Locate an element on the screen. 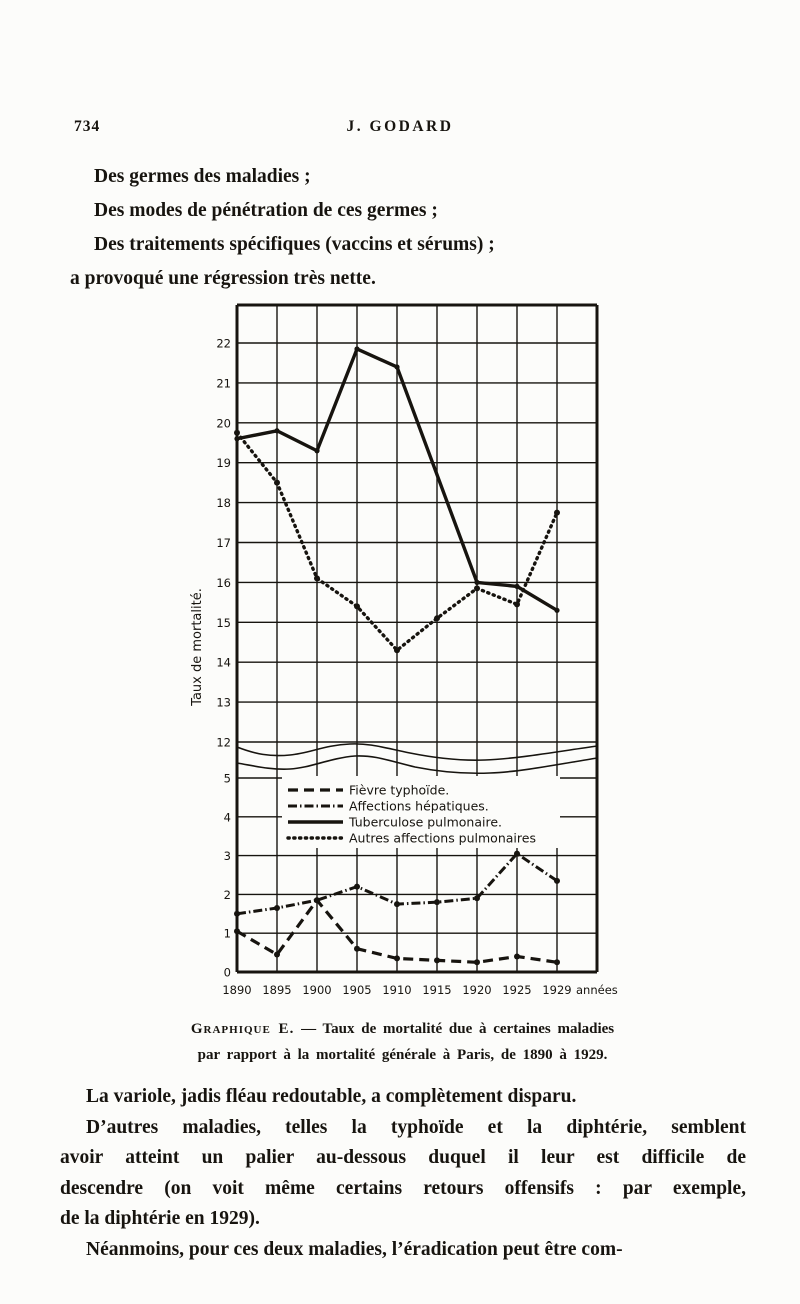  body-line: de la diphtérie en 1929). is located at coordinates (160, 1218).